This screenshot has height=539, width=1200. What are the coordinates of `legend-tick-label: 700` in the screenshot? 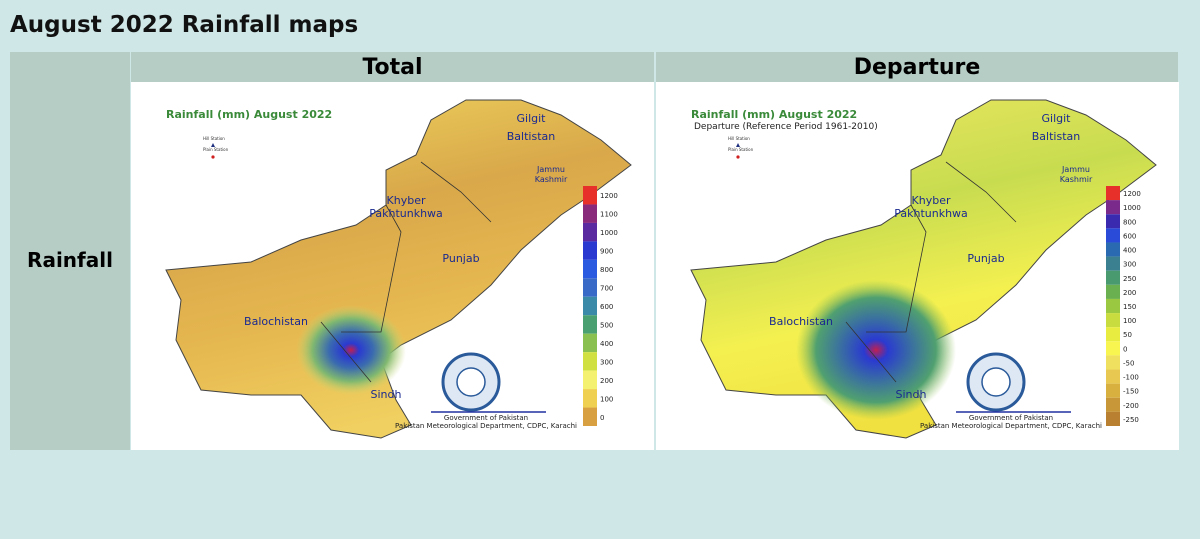 It's located at (606, 289).